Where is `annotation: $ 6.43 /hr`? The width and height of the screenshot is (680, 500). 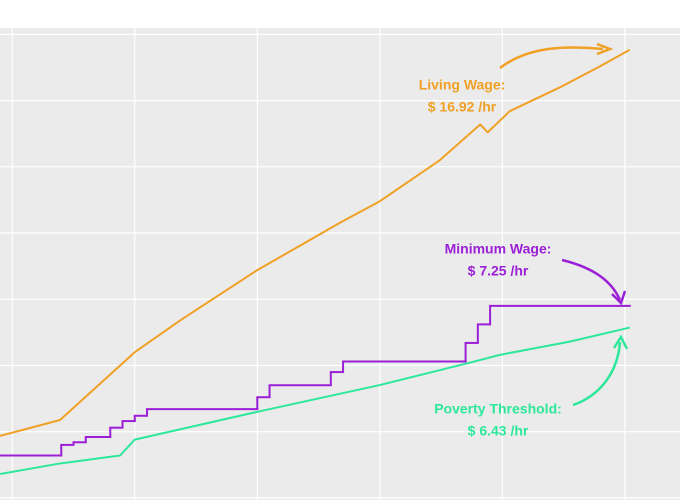 annotation: $ 6.43 /hr is located at coordinates (498, 431).